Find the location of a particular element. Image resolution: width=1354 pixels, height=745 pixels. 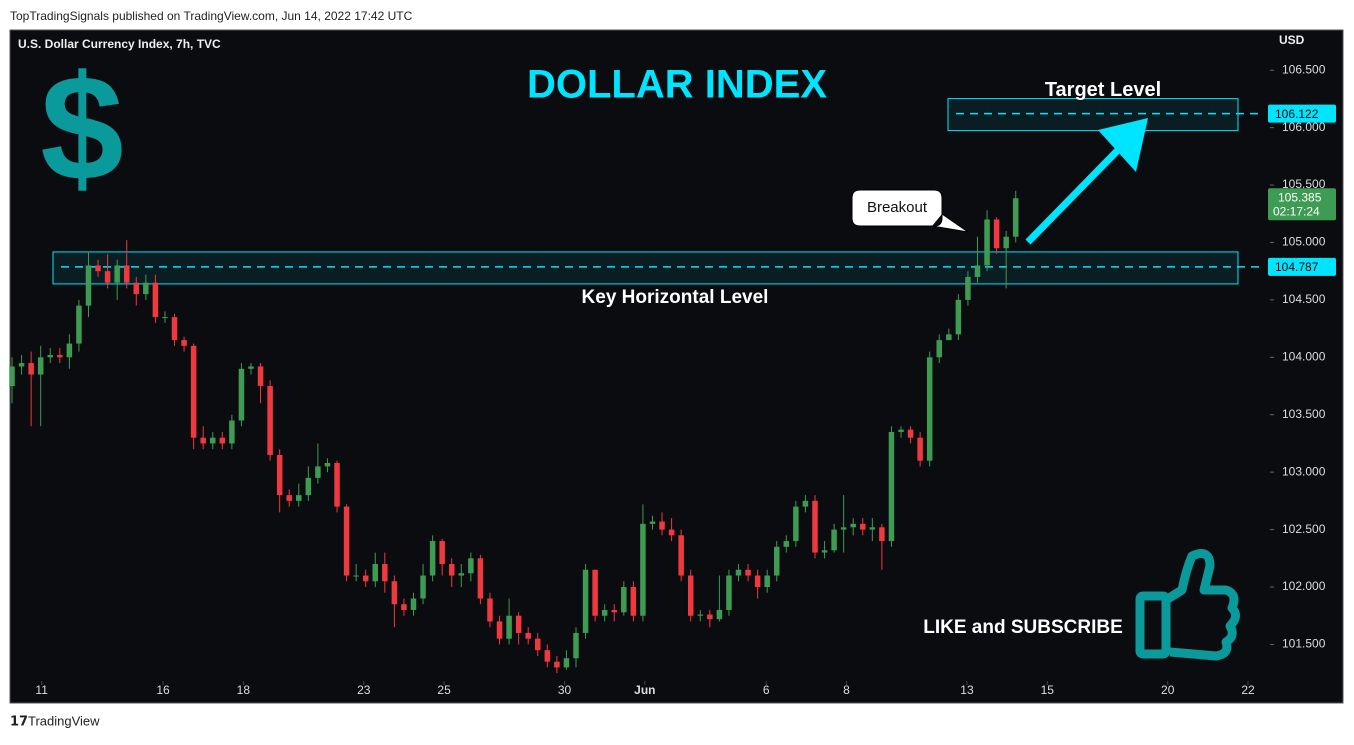

last-price-box is located at coordinates (1302, 204).